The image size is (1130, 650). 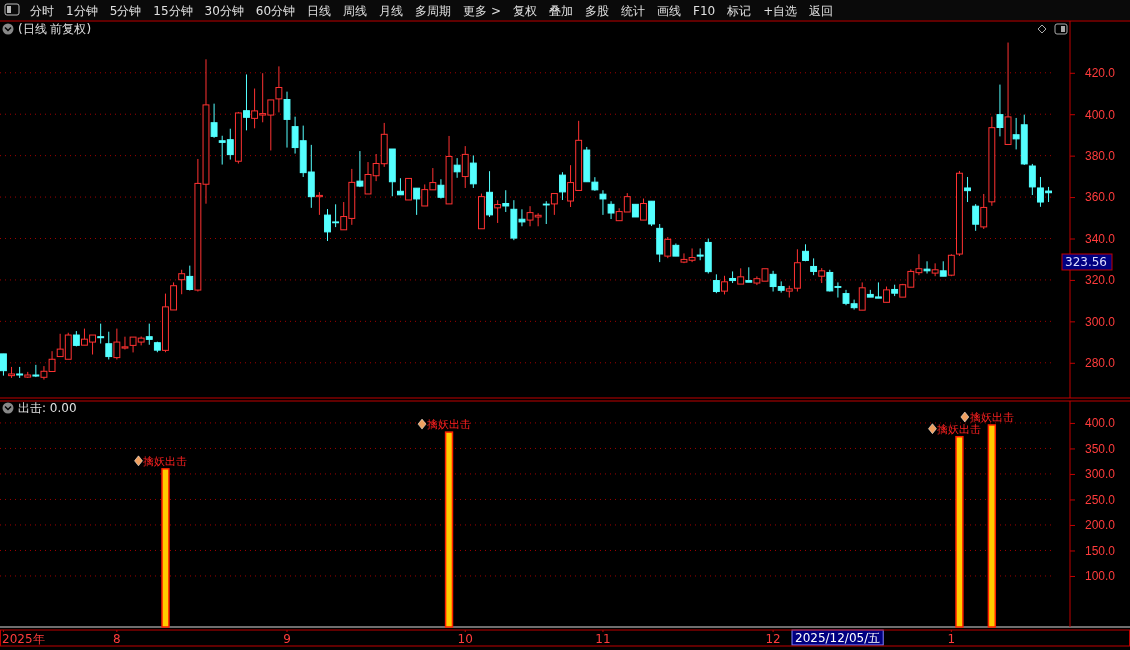 I want to click on text: +自选, so click(x=780, y=11).